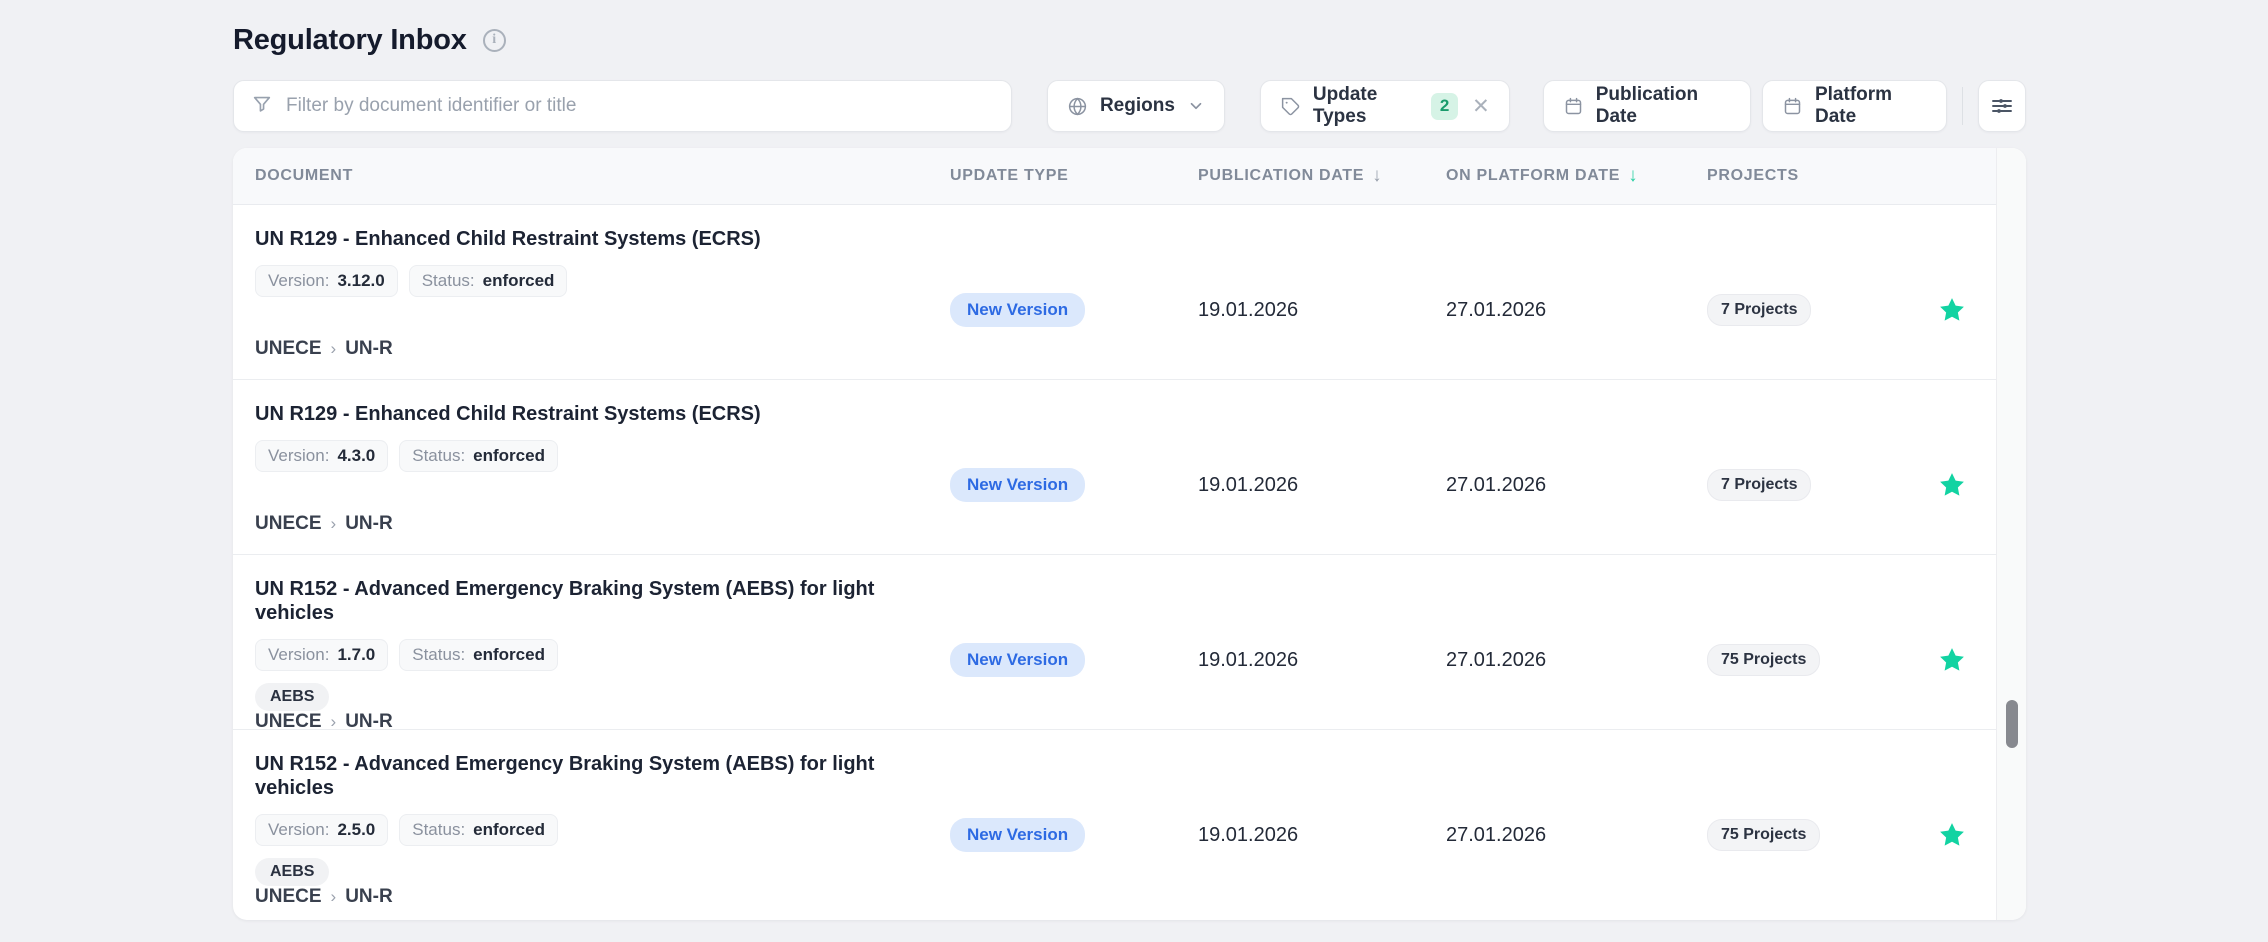 The height and width of the screenshot is (942, 2268). What do you see at coordinates (591, 655) in the screenshot?
I see `document-meta: Version: 1.7.0 Status: enforced` at bounding box center [591, 655].